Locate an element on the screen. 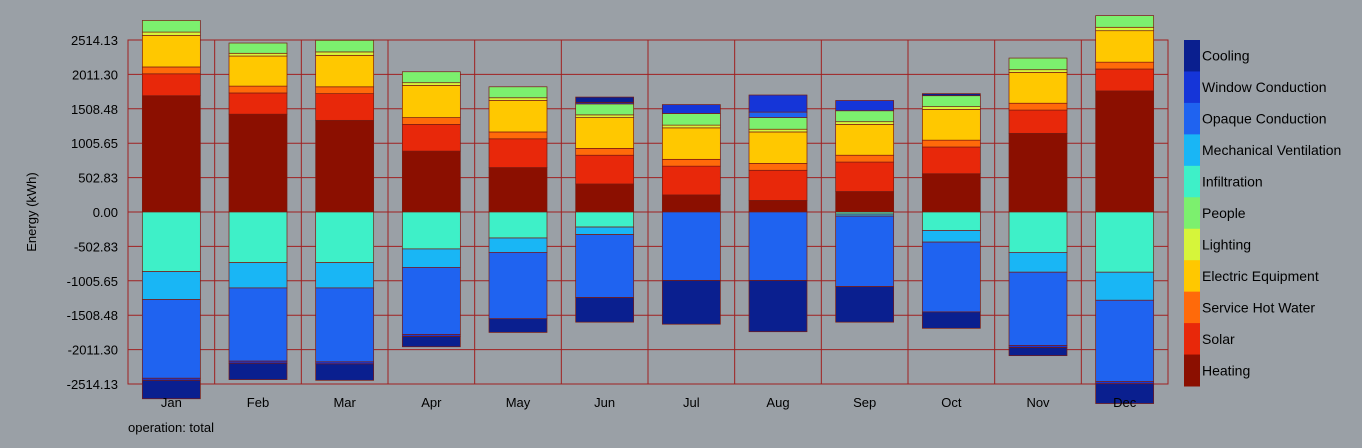 The width and height of the screenshot is (1362, 448). bar-segment-cooling-dec is located at coordinates (1125, 393).